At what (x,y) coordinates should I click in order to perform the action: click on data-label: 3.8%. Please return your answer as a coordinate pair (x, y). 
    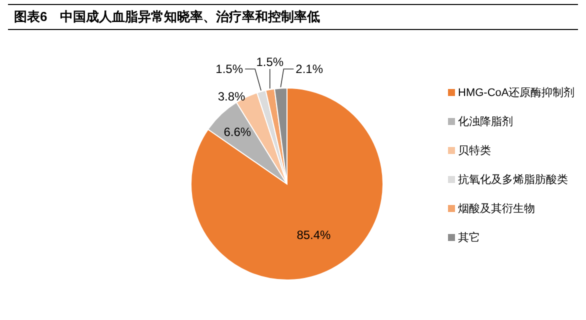
    Looking at the image, I should click on (232, 96).